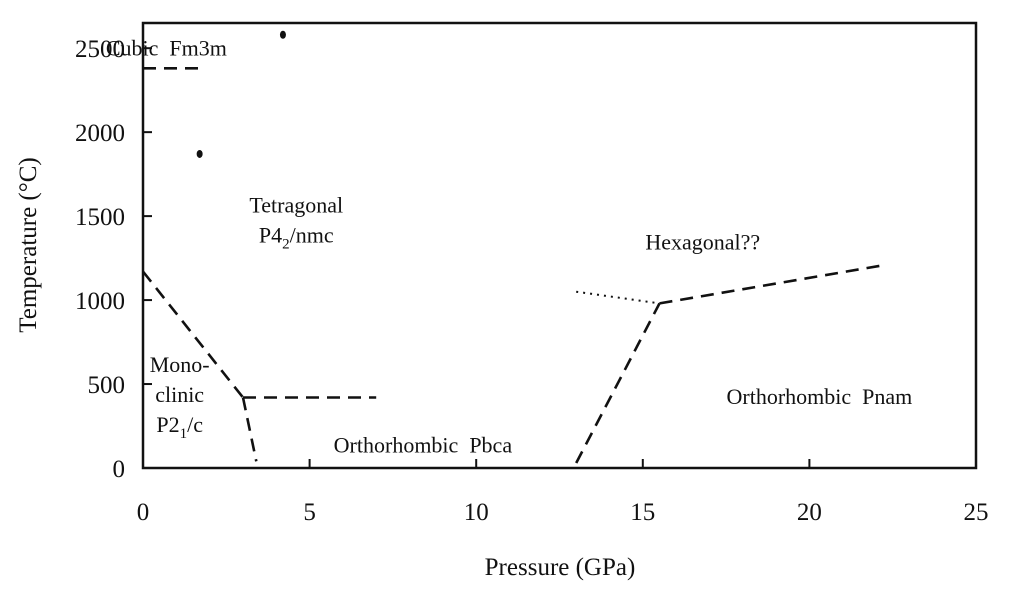 Image resolution: width=1019 pixels, height=598 pixels. Describe the element at coordinates (100, 133) in the screenshot. I see `y-tick-label: 2000` at that location.